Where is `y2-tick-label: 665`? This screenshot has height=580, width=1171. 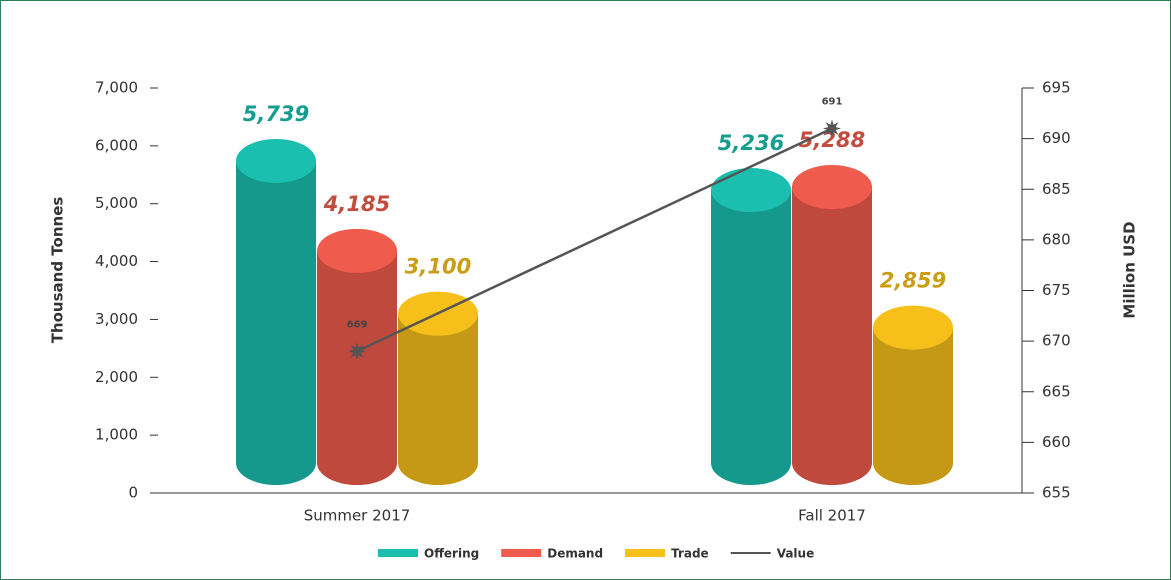 y2-tick-label: 665 is located at coordinates (1056, 391).